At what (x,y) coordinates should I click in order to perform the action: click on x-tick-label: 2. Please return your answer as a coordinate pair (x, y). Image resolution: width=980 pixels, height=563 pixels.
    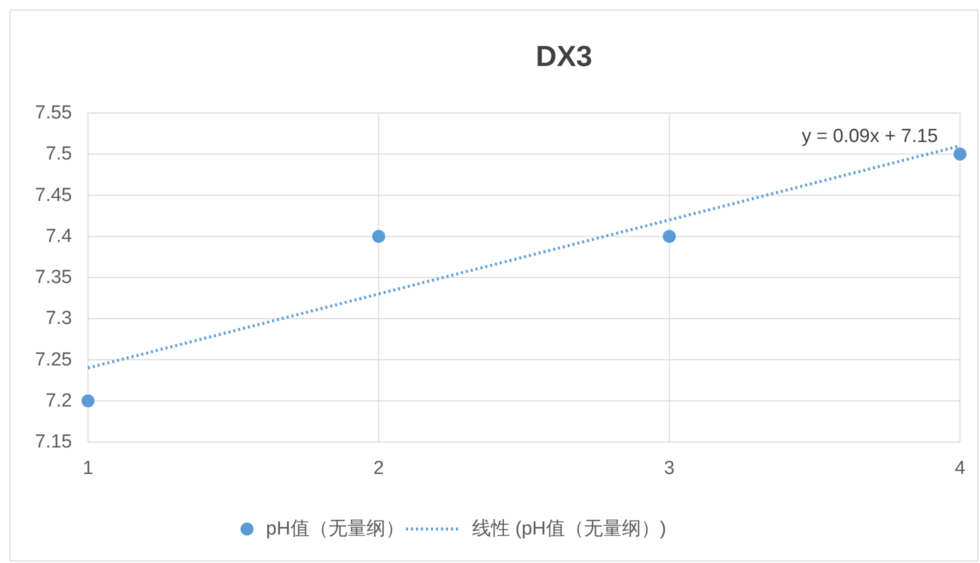
    Looking at the image, I should click on (378, 468).